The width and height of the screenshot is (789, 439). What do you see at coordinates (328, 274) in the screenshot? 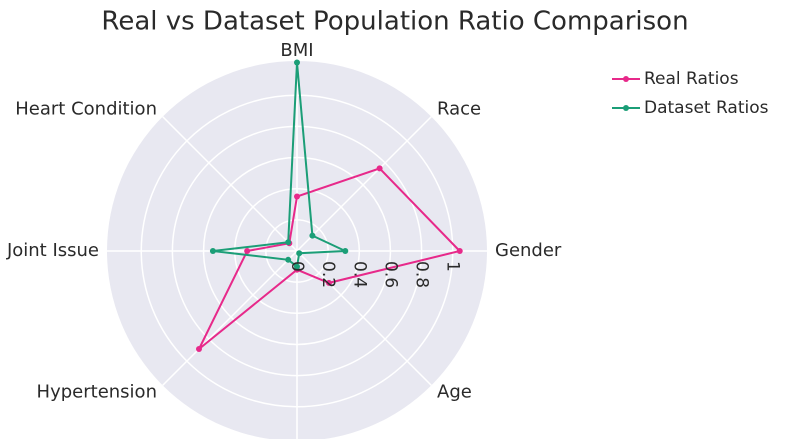
I see `radial-tick-label: 0.2` at bounding box center [328, 274].